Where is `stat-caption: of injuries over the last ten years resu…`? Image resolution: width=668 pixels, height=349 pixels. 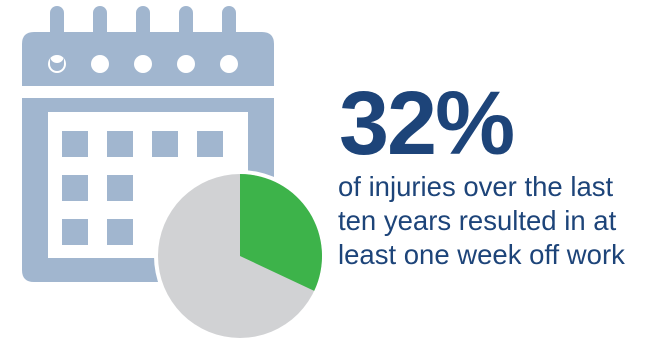
stat-caption: of injuries over the last ten years resu… is located at coordinates (499, 221).